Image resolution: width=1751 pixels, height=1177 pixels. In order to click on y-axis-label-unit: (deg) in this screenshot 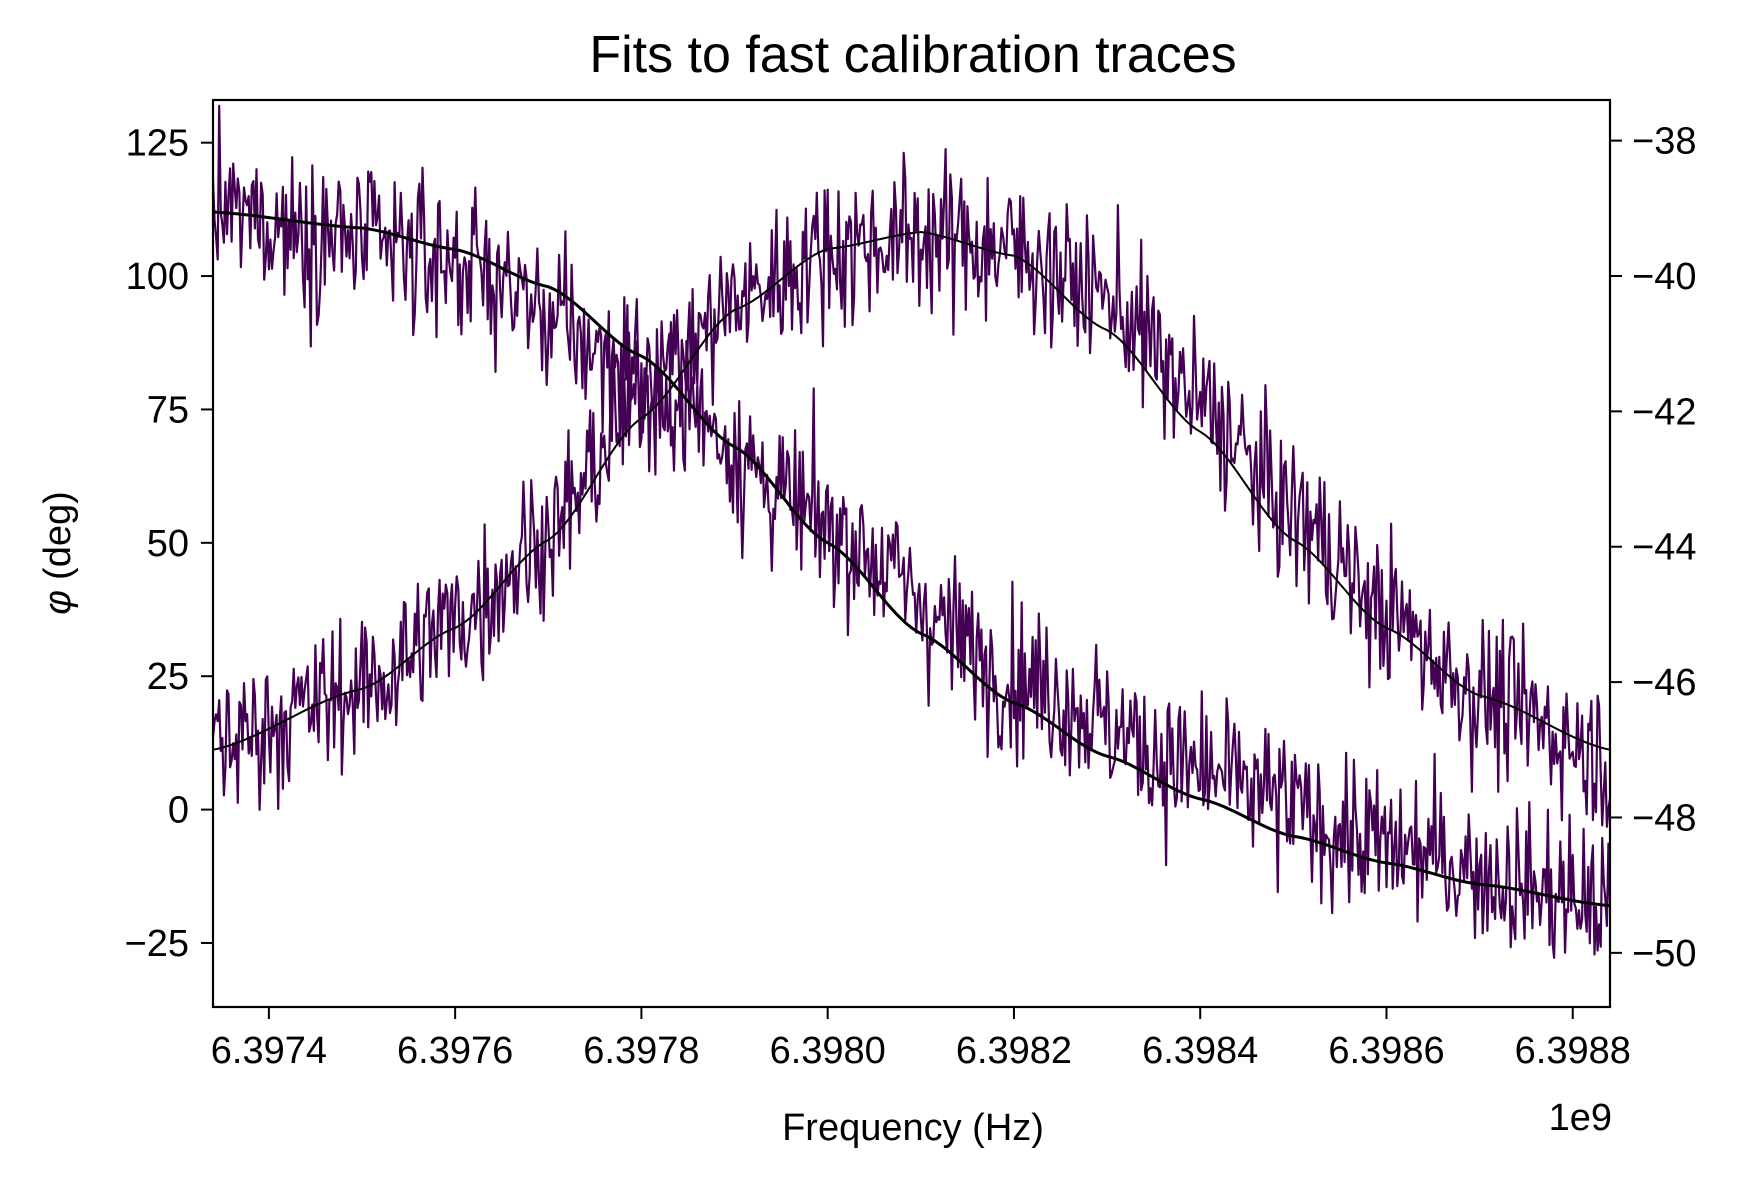, I will do `click(58, 535)`.